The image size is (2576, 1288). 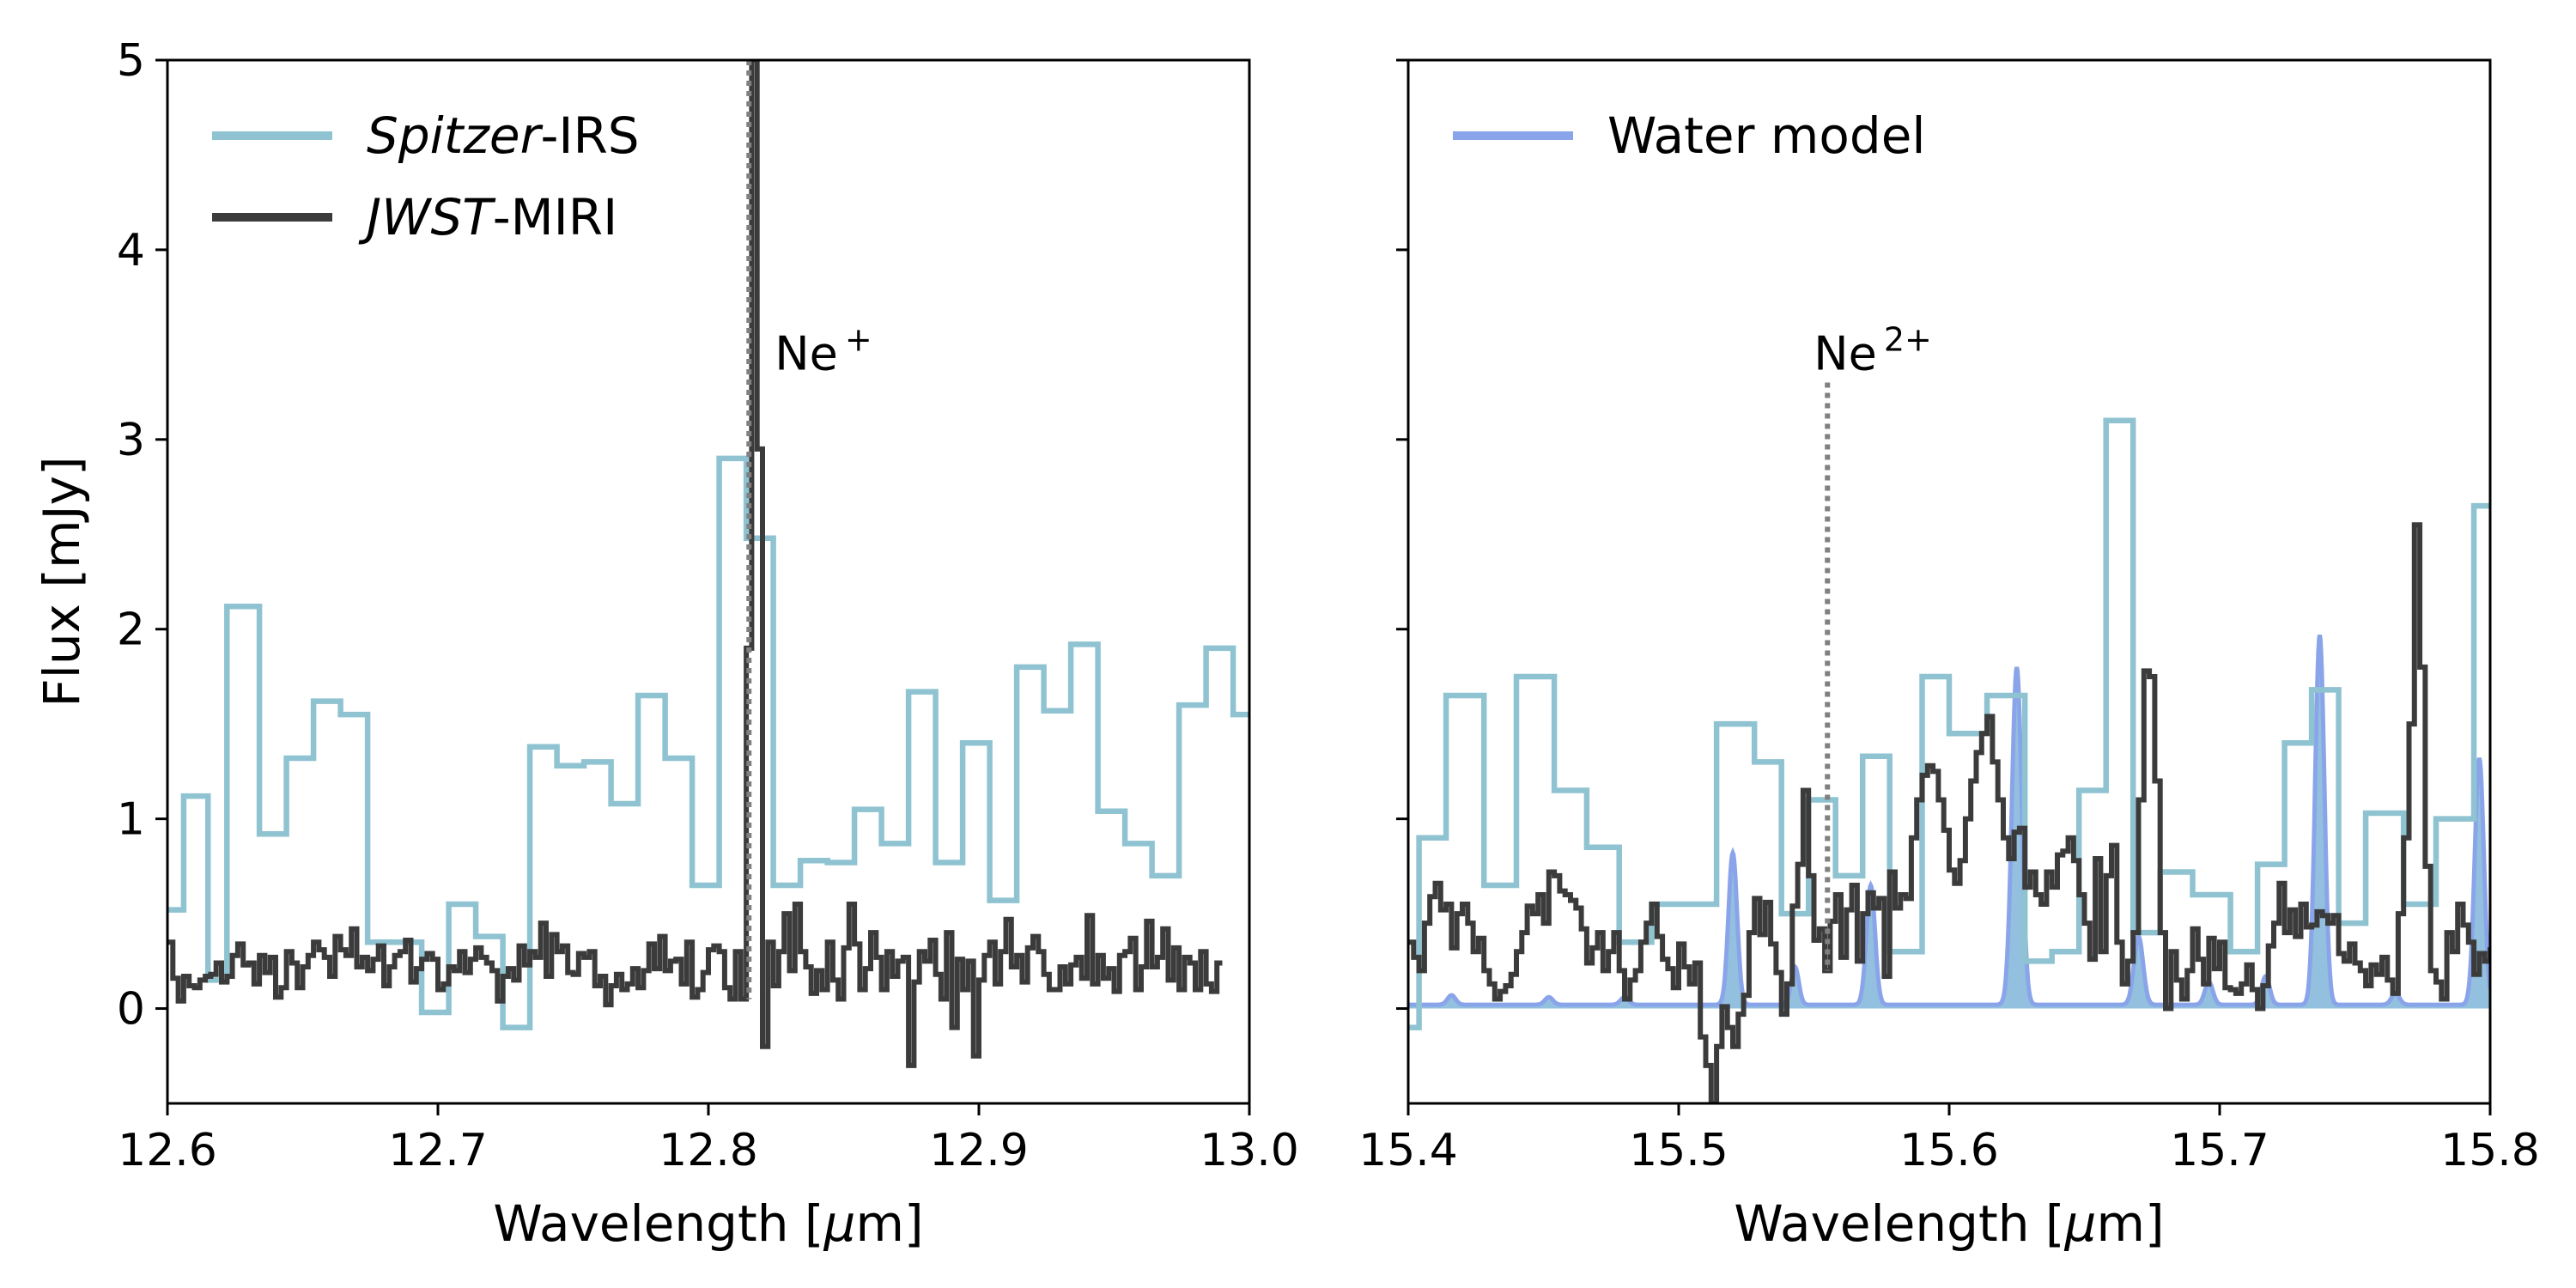 What do you see at coordinates (131, 251) in the screenshot?
I see `y-tick-label: 4` at bounding box center [131, 251].